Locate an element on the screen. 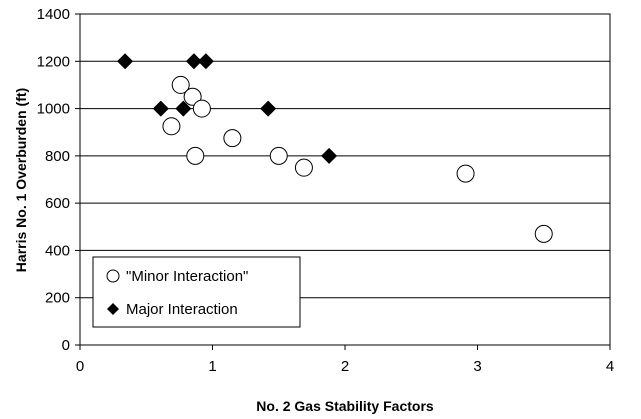 Image resolution: width=641 pixels, height=419 pixels. x-tick-label: 4 is located at coordinates (610, 366).